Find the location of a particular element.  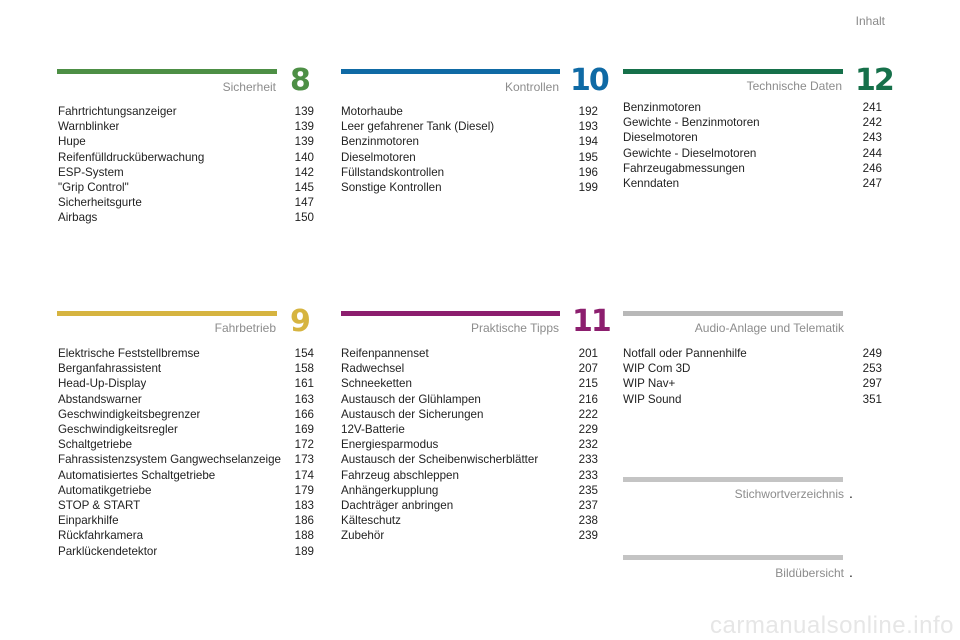

toc-entry-page: 140 is located at coordinates (304, 157).